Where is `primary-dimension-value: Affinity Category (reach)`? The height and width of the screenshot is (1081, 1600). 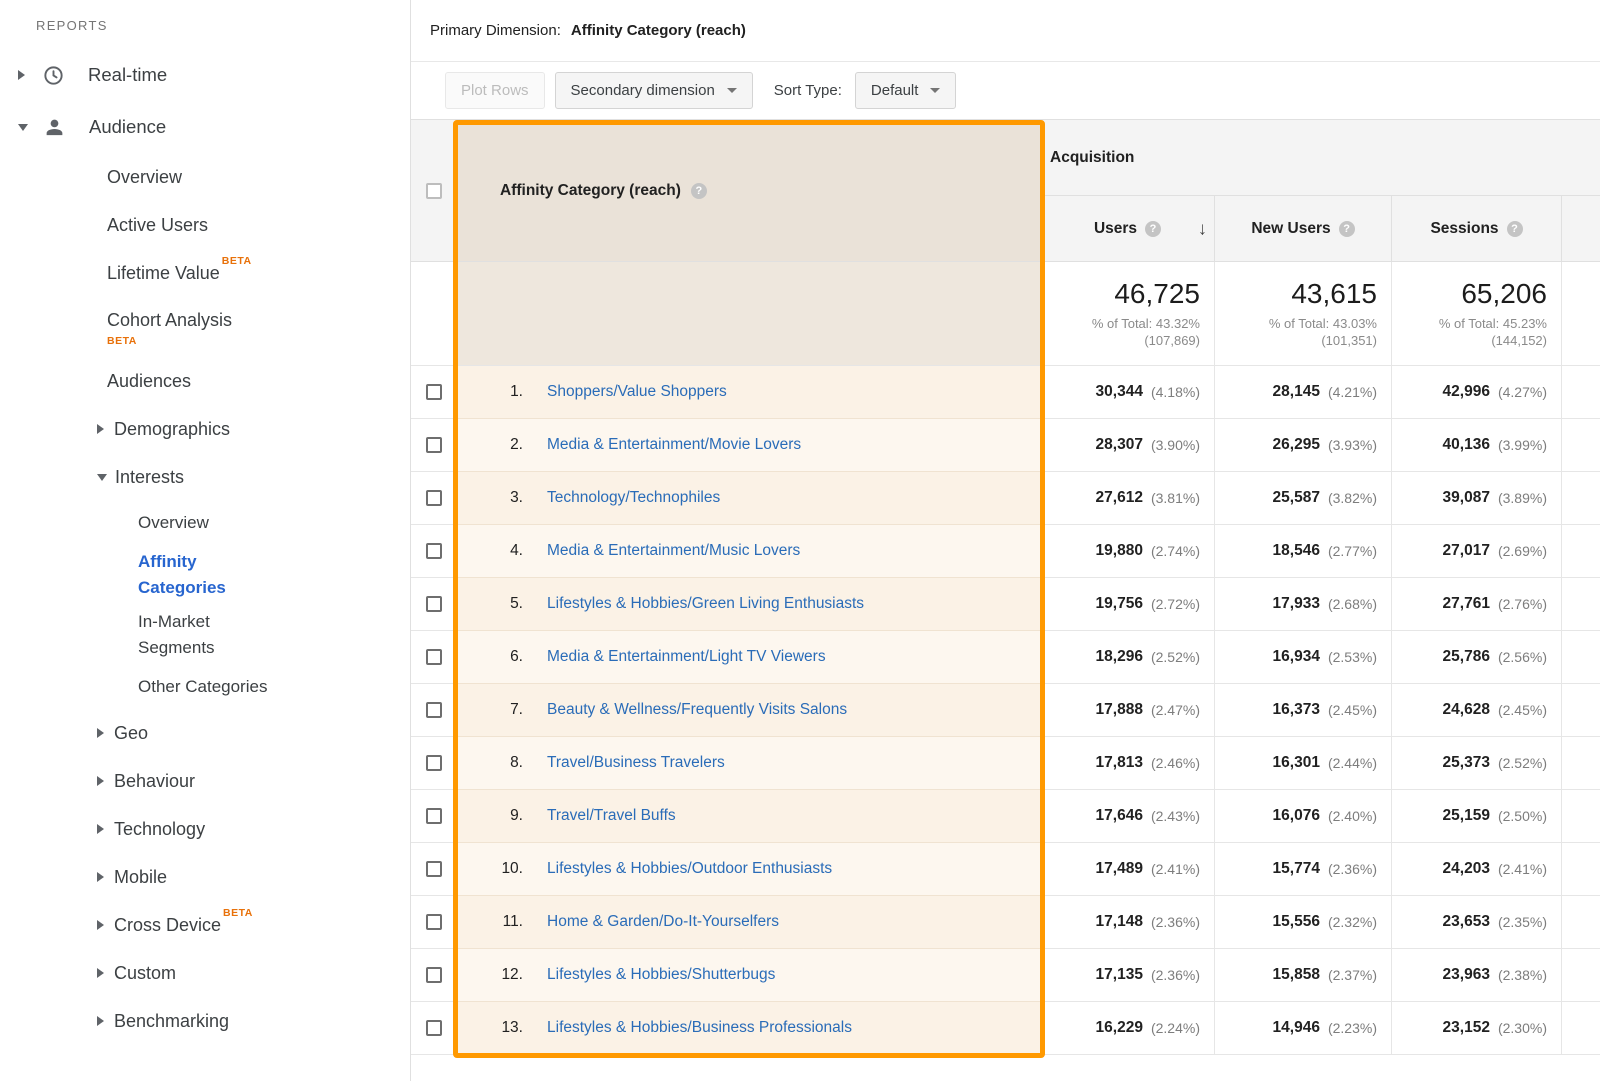 primary-dimension-value: Affinity Category (reach) is located at coordinates (658, 30).